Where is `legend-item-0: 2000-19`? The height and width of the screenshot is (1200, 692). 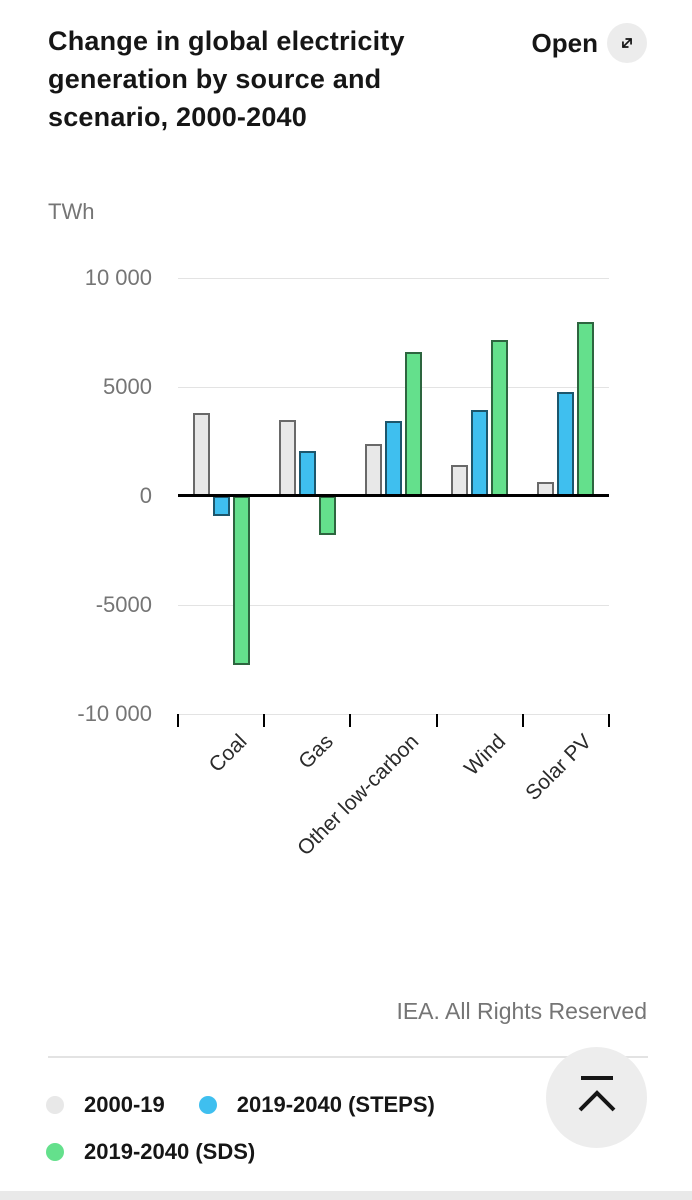 legend-item-0: 2000-19 is located at coordinates (105, 1105).